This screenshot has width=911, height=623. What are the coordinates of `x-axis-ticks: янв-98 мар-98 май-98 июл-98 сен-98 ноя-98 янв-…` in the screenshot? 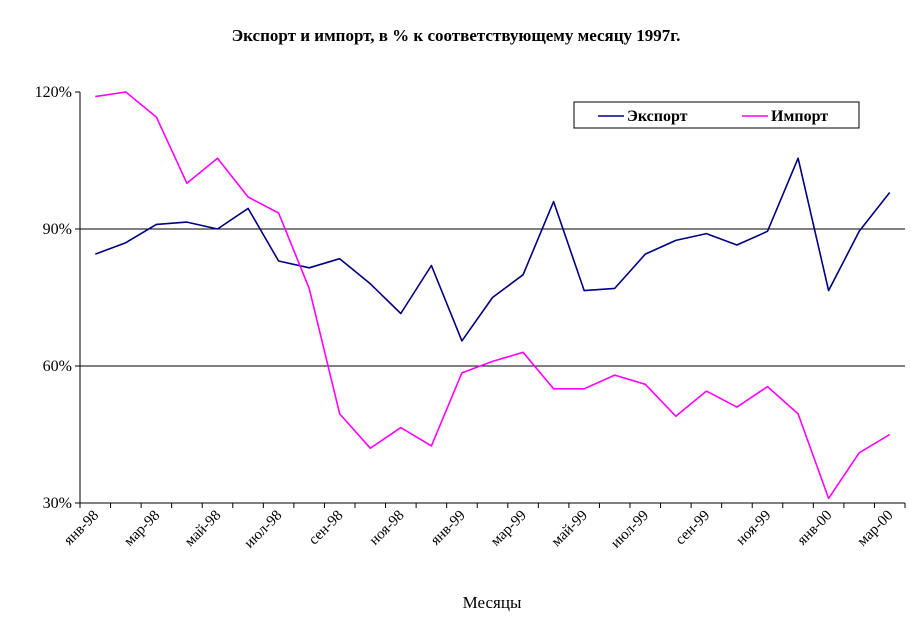 It's located at (483, 527).